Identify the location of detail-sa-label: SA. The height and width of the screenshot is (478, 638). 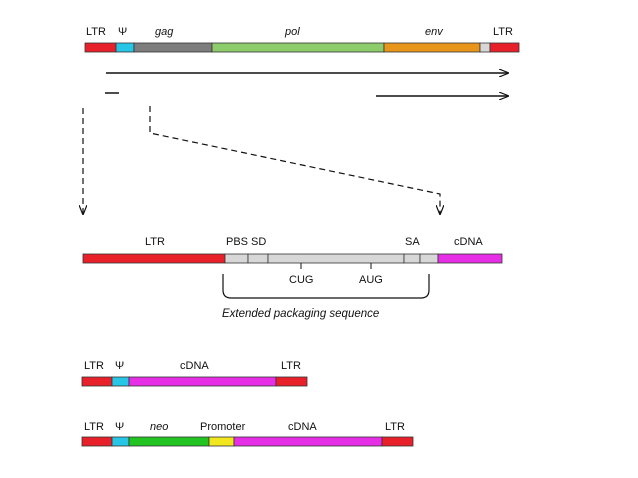
(412, 242).